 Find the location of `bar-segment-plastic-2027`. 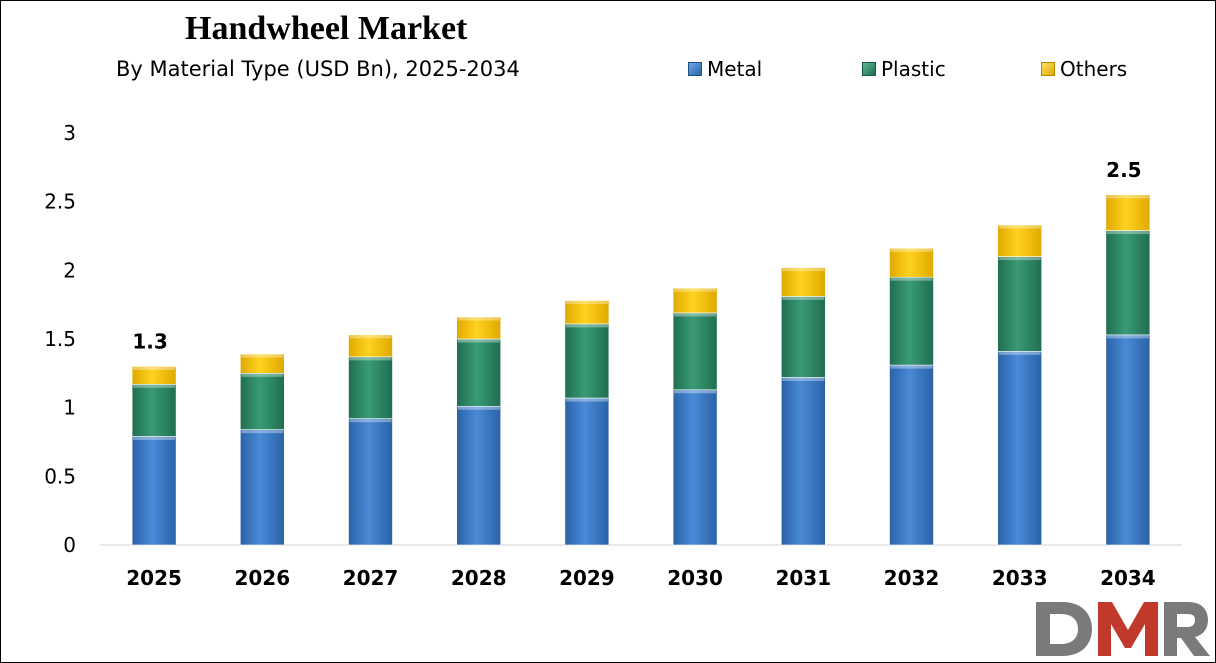

bar-segment-plastic-2027 is located at coordinates (370, 387).